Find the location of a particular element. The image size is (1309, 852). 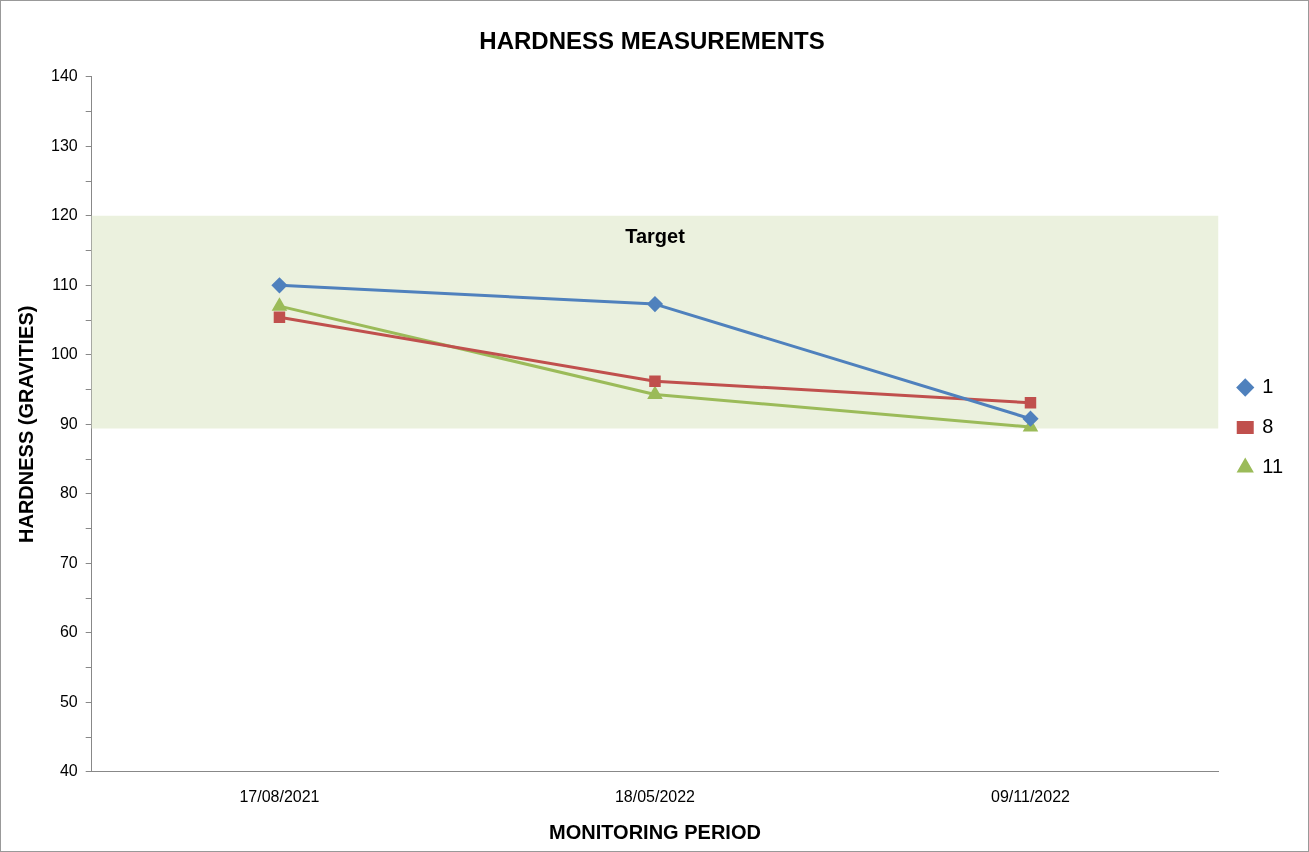

y-tick-label: 50 is located at coordinates (68, 701).